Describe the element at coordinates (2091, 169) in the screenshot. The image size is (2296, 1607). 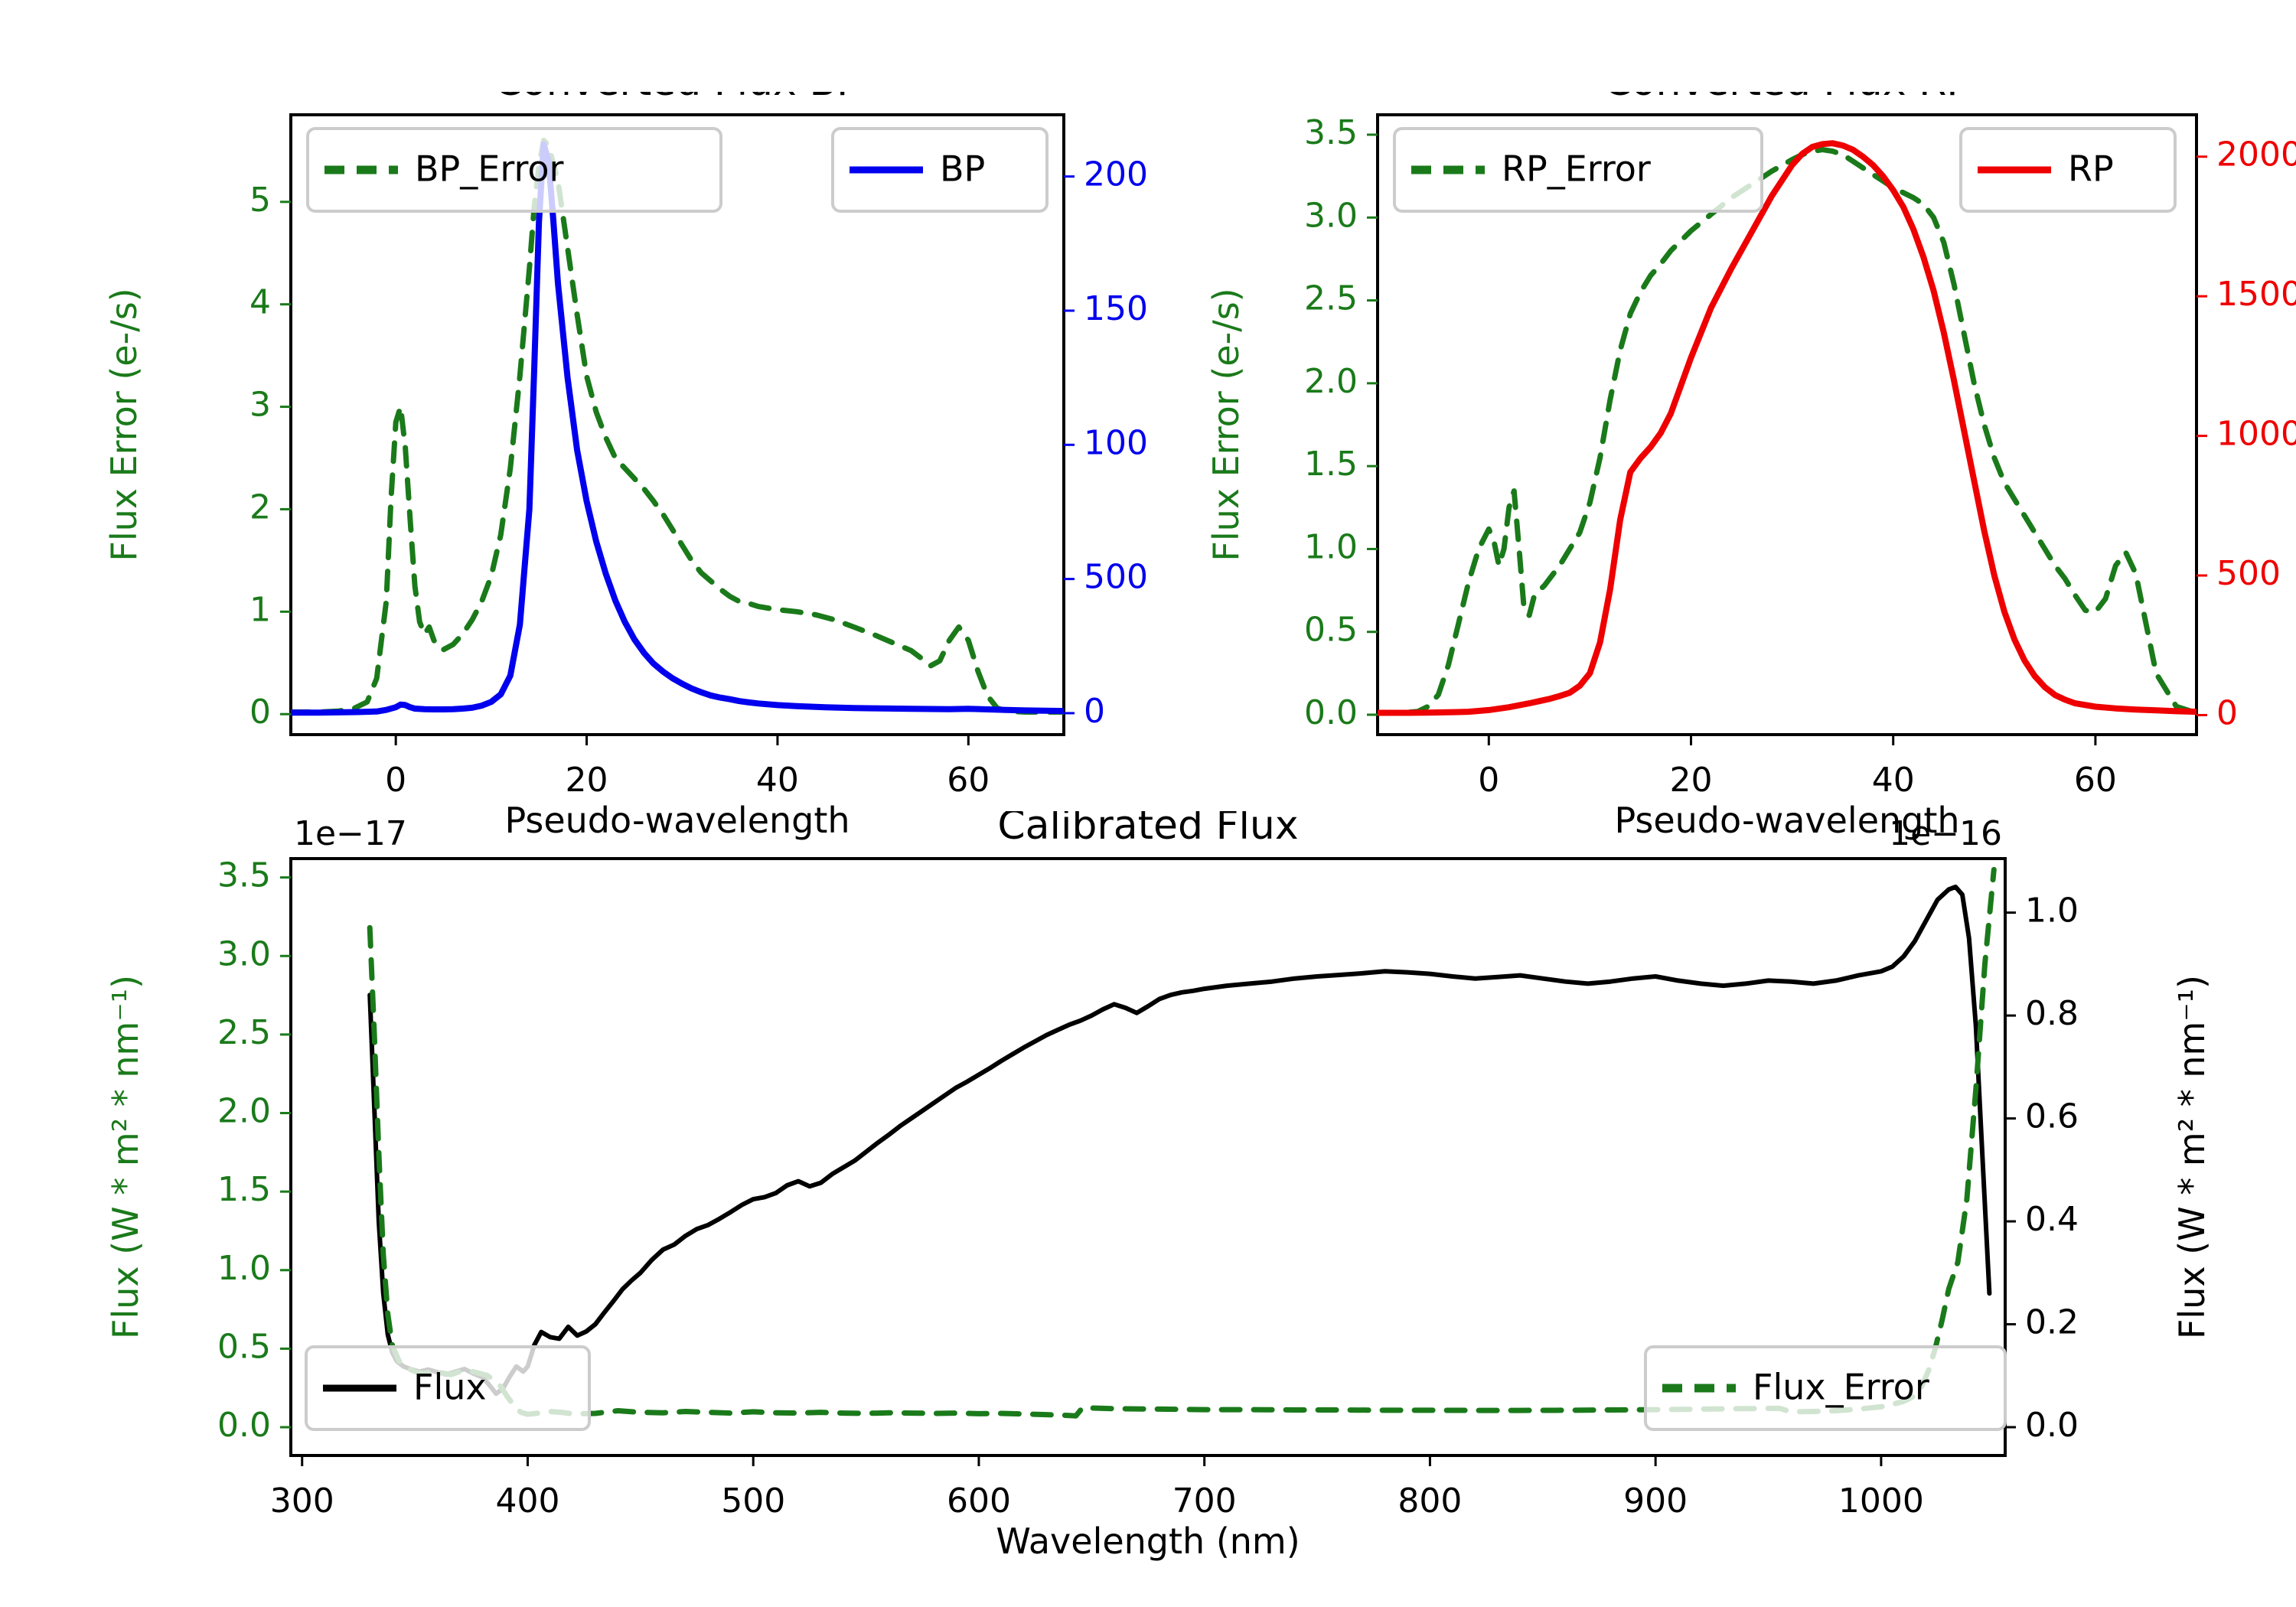
I see `legend-label: RP` at that location.